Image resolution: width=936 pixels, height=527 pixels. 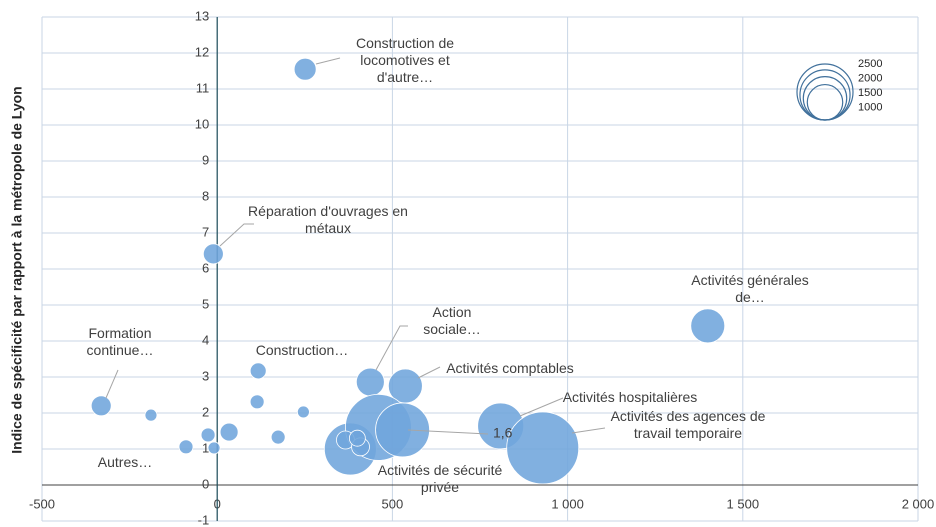 I want to click on y-tick-label: 3, so click(x=205, y=375).